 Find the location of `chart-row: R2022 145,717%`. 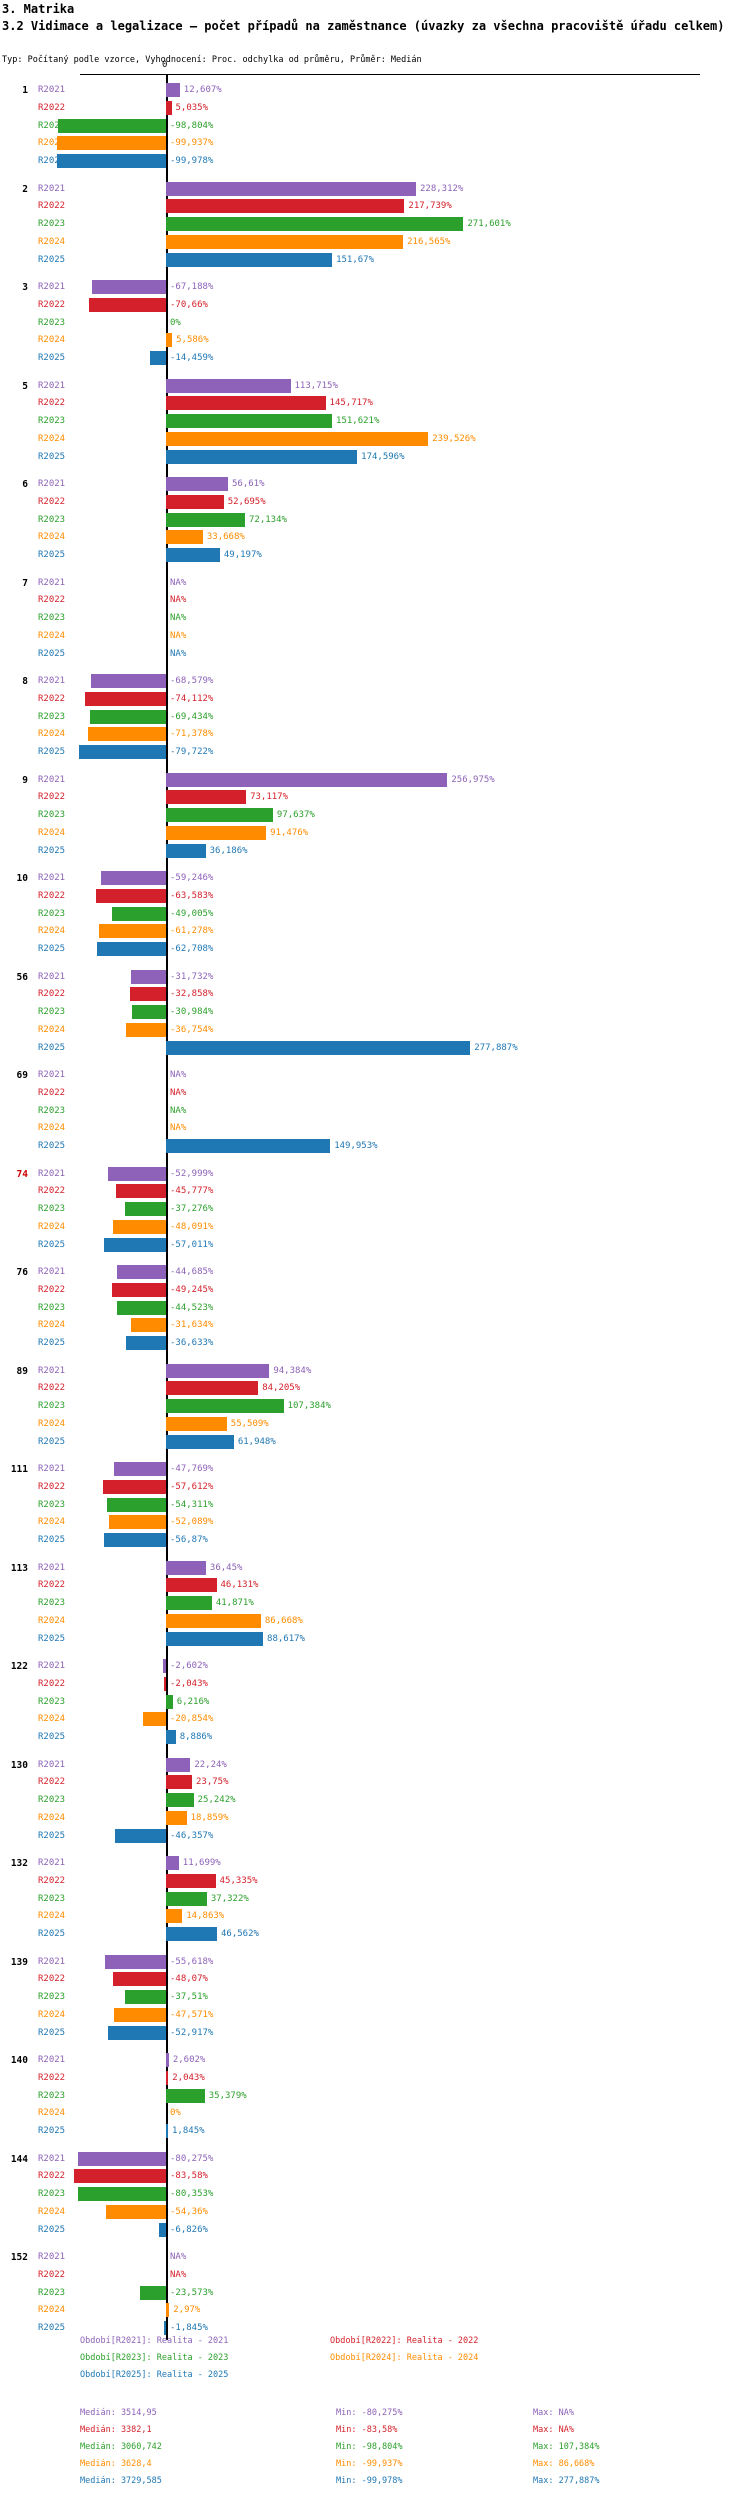

chart-row: R2022 145,717% is located at coordinates (375, 403).